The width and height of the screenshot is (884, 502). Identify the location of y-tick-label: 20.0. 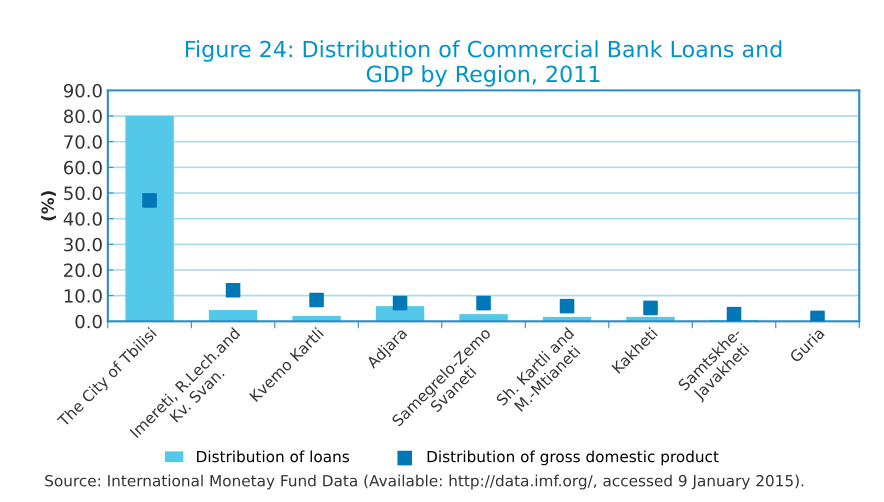
(83, 270).